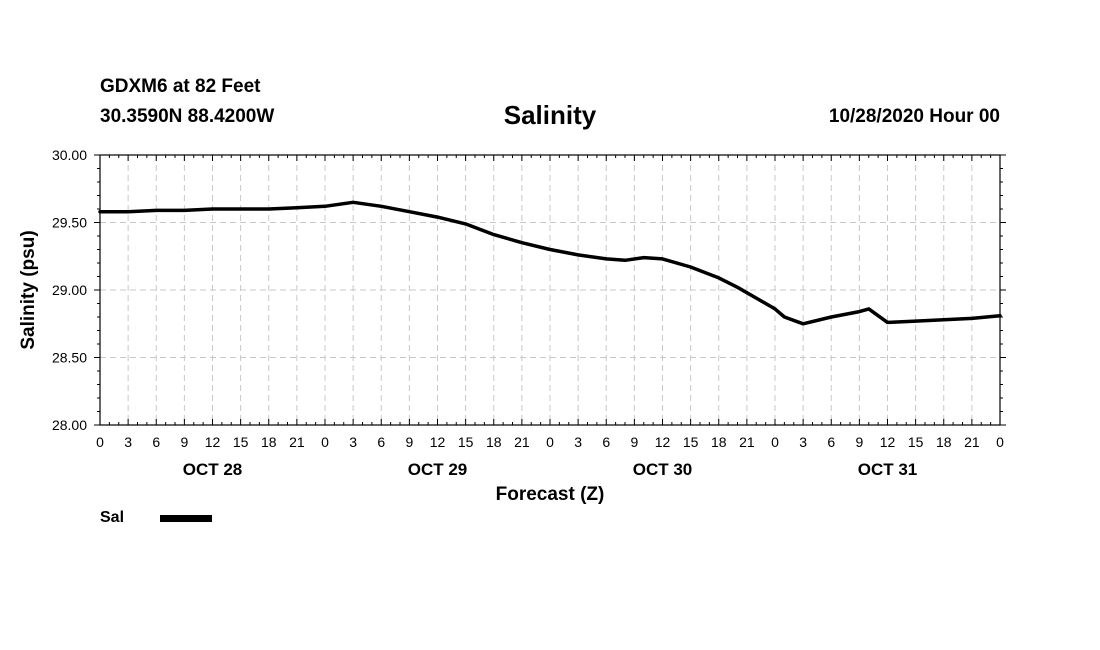  What do you see at coordinates (888, 469) in the screenshot?
I see `day-label: OCT 31` at bounding box center [888, 469].